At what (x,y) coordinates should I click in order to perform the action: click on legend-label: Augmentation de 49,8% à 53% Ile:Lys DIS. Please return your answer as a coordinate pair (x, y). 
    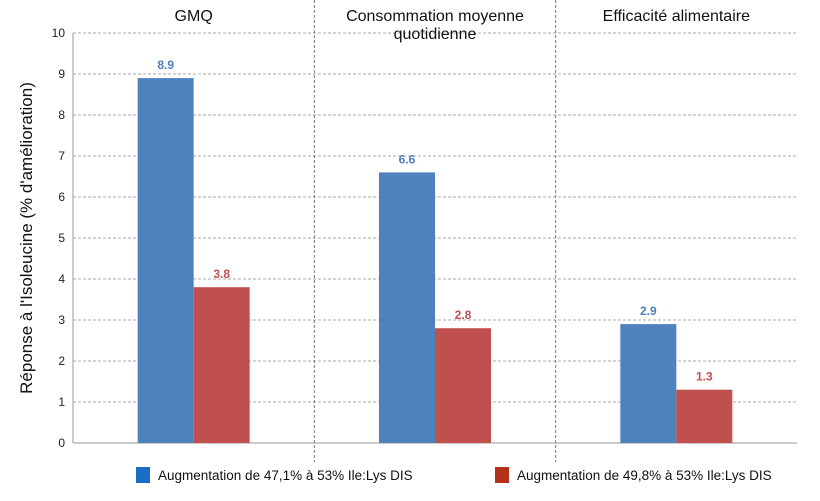
    Looking at the image, I should click on (644, 475).